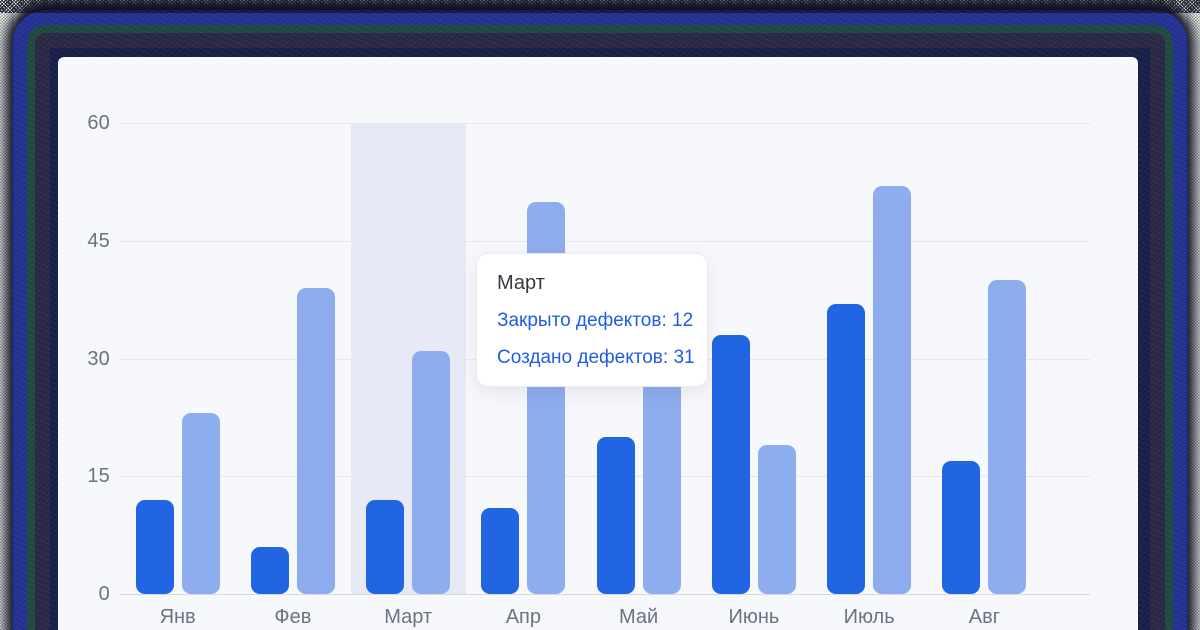  What do you see at coordinates (292, 358) in the screenshot?
I see `bar-group-Фев` at bounding box center [292, 358].